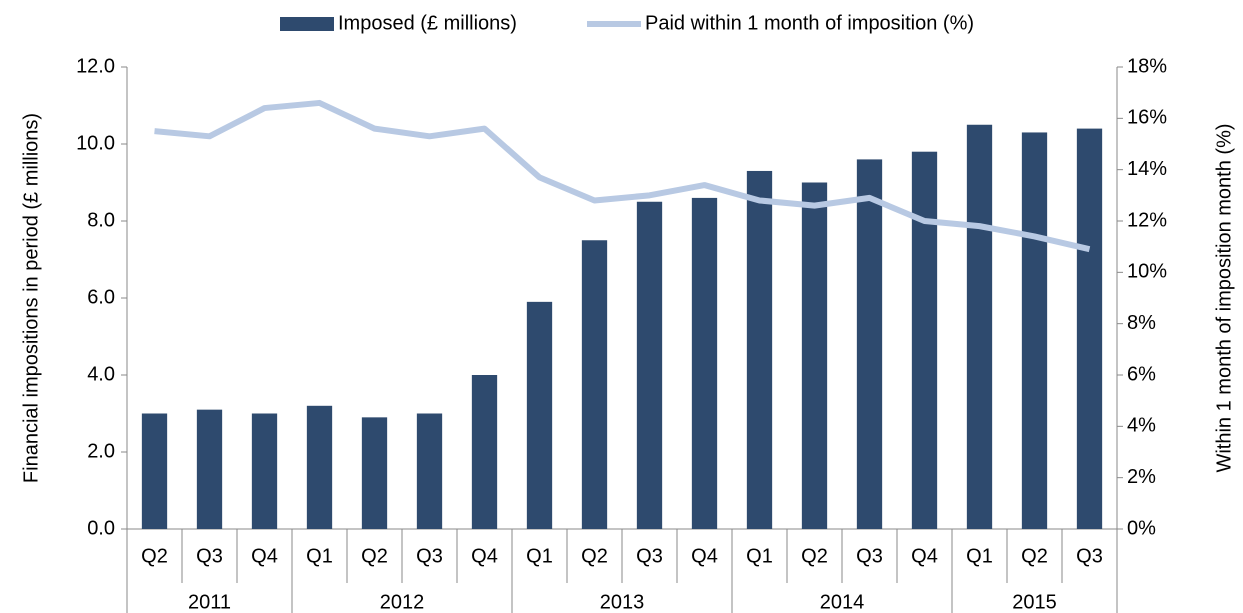 This screenshot has height=613, width=1243. Describe the element at coordinates (1034, 602) in the screenshot. I see `x-group-label: 2015` at that location.